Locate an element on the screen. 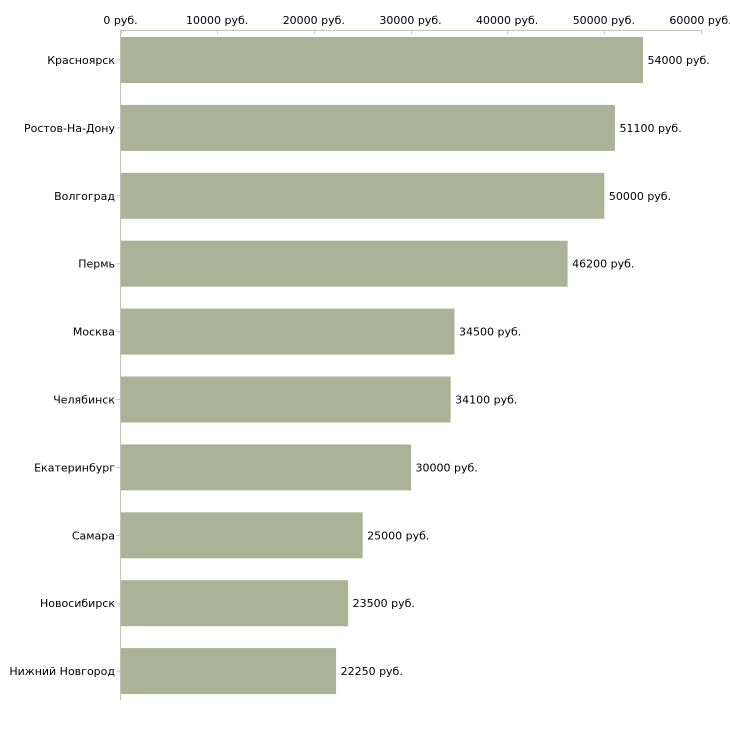 Image resolution: width=730 pixels, height=734 pixels. x-tick-label: 20000 руб. is located at coordinates (314, 20).